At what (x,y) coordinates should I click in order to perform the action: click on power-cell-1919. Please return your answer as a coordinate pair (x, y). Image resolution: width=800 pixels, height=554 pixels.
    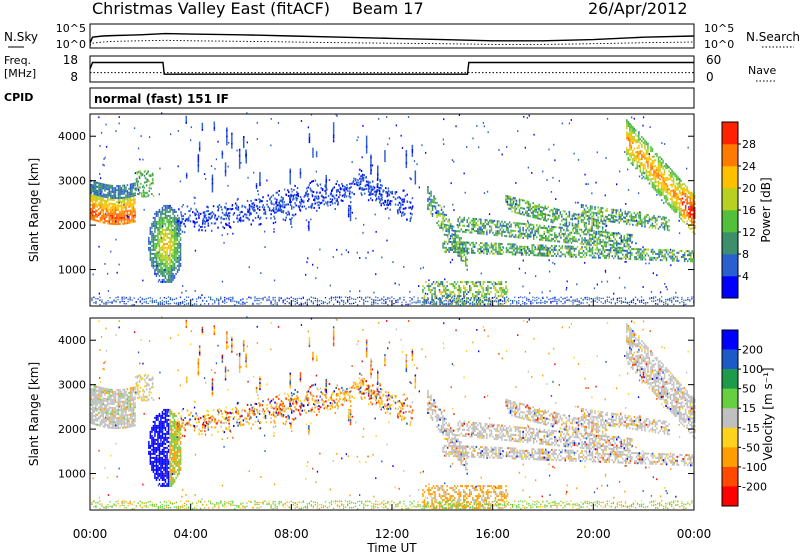
    Looking at the image, I should click on (366, 146).